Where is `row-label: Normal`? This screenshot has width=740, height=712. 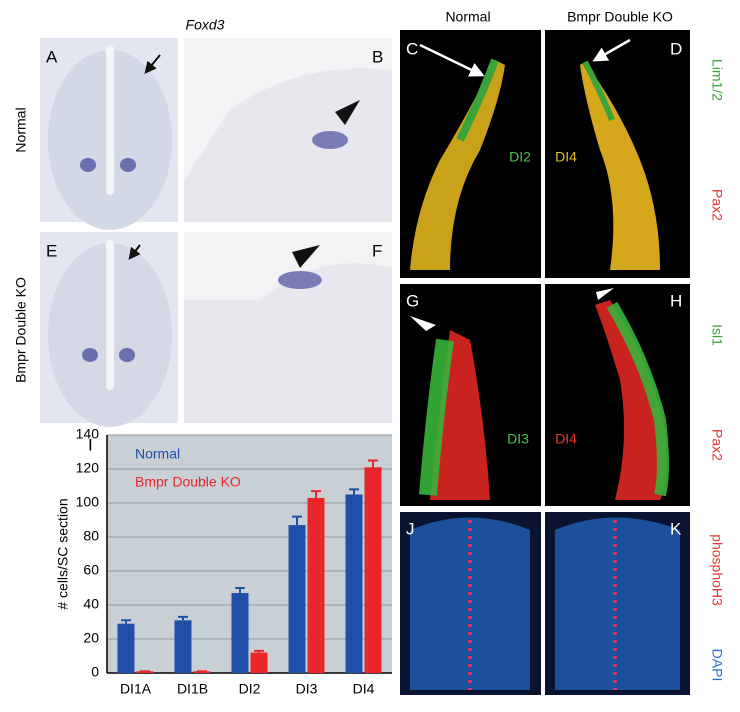
row-label: Normal is located at coordinates (21, 129).